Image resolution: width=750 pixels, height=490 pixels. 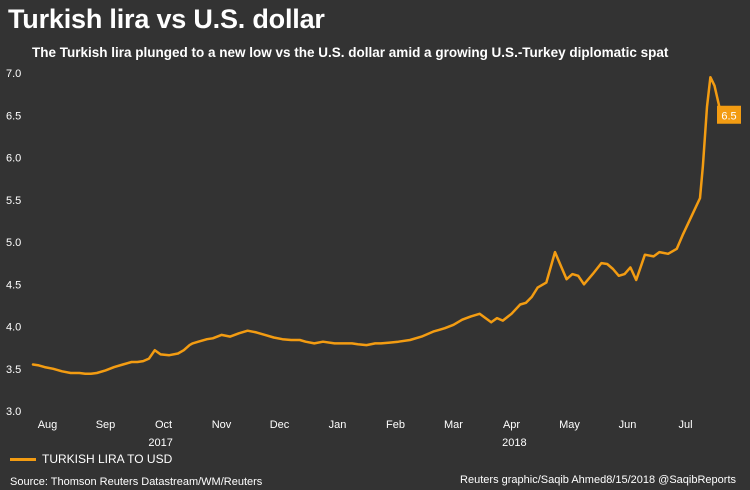 What do you see at coordinates (222, 425) in the screenshot?
I see `x-tick-label: Nov` at bounding box center [222, 425].